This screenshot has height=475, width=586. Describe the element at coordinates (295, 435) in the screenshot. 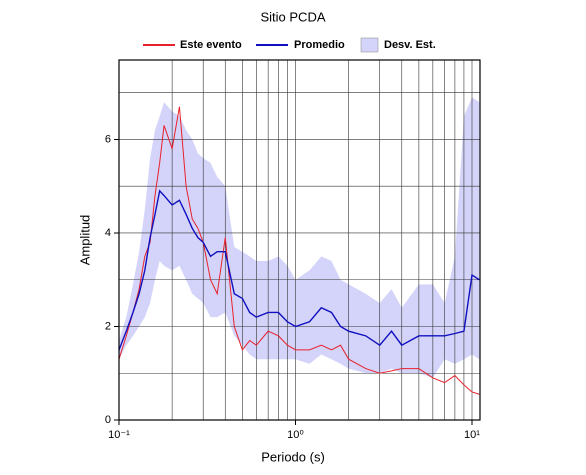

I see `x-tick-label: 10⁰` at that location.